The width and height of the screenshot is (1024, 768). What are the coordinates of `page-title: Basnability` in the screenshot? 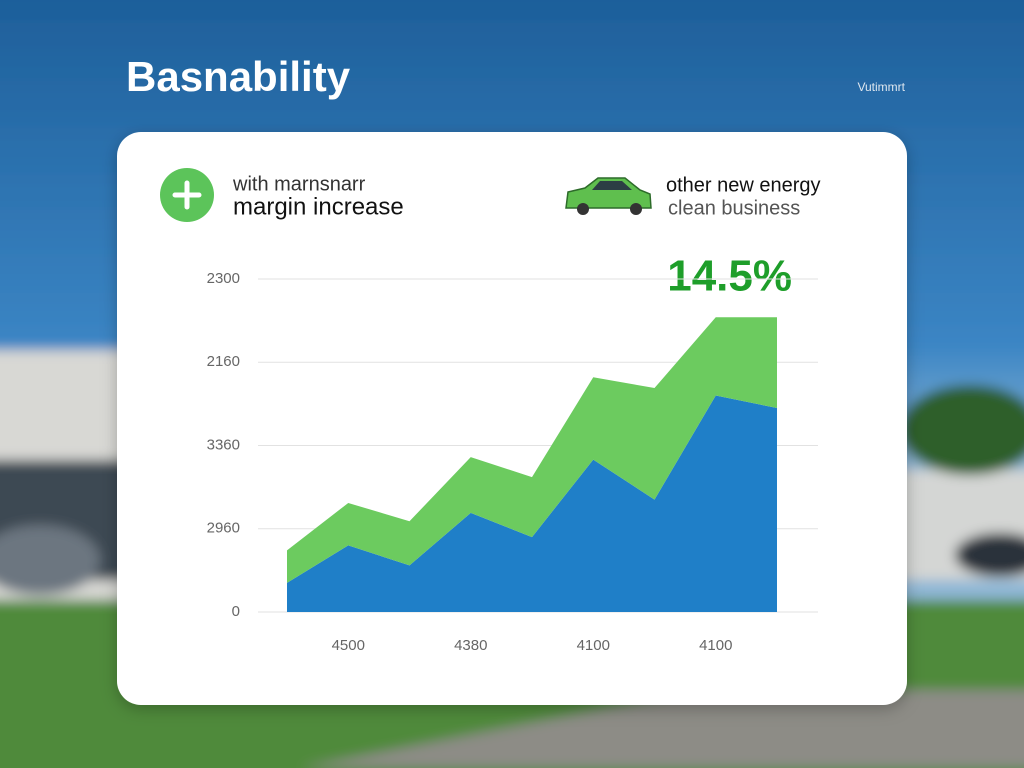 It's located at (238, 76).